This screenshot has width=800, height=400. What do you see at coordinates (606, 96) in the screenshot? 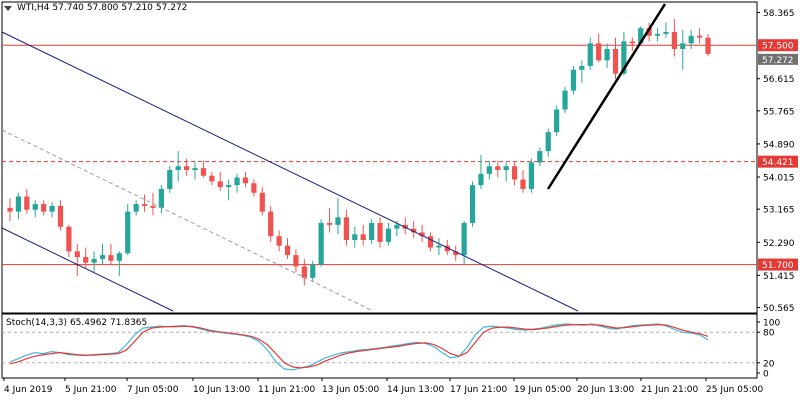
I see `trend-line` at bounding box center [606, 96].